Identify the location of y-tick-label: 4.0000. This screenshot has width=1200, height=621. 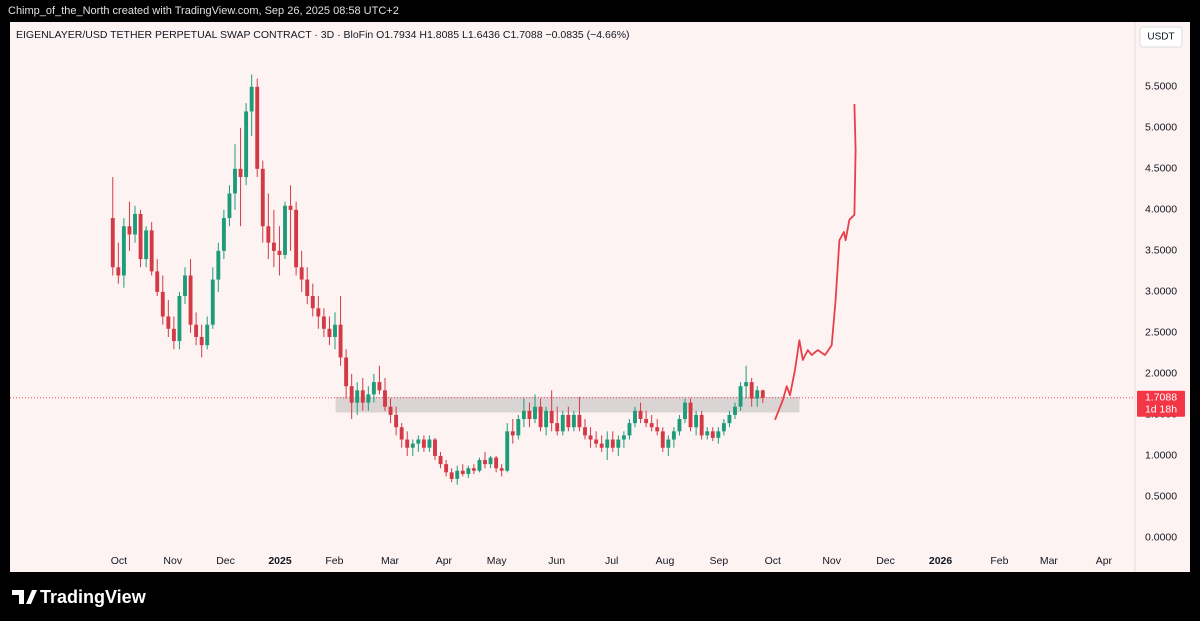
(1161, 210).